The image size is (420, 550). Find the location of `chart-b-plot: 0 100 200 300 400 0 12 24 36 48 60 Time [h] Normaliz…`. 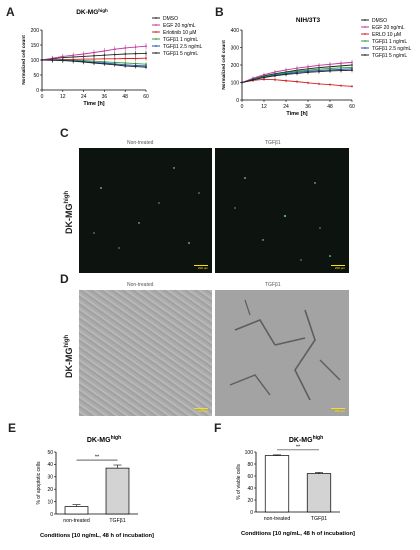

chart-b-plot: 0 100 200 300 400 0 12 24 36 48 60 Time [h] Normaliz… is located at coordinates (316, 67).